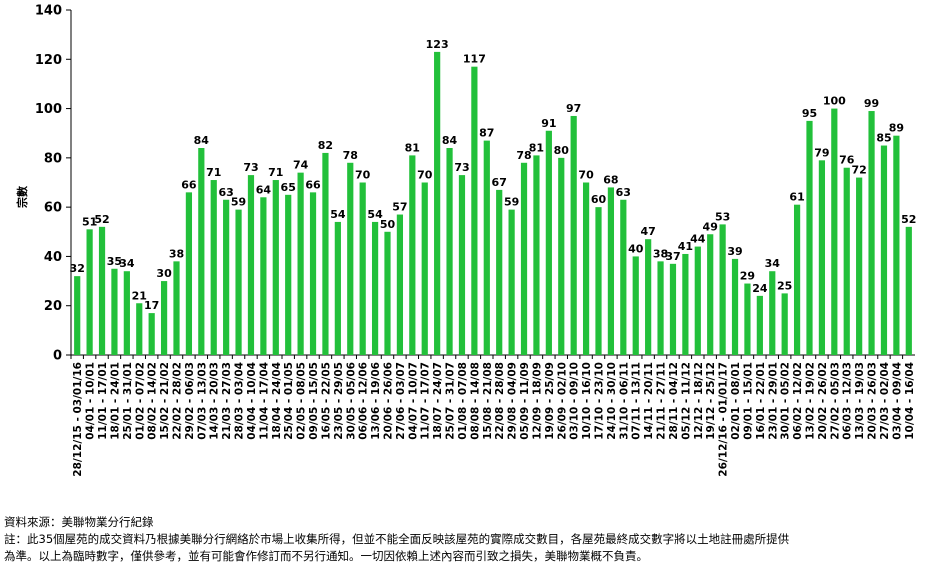 The height and width of the screenshot is (566, 933). Describe the element at coordinates (711, 401) in the screenshot. I see `x-tick-label: 19/12 - 25/12` at that location.